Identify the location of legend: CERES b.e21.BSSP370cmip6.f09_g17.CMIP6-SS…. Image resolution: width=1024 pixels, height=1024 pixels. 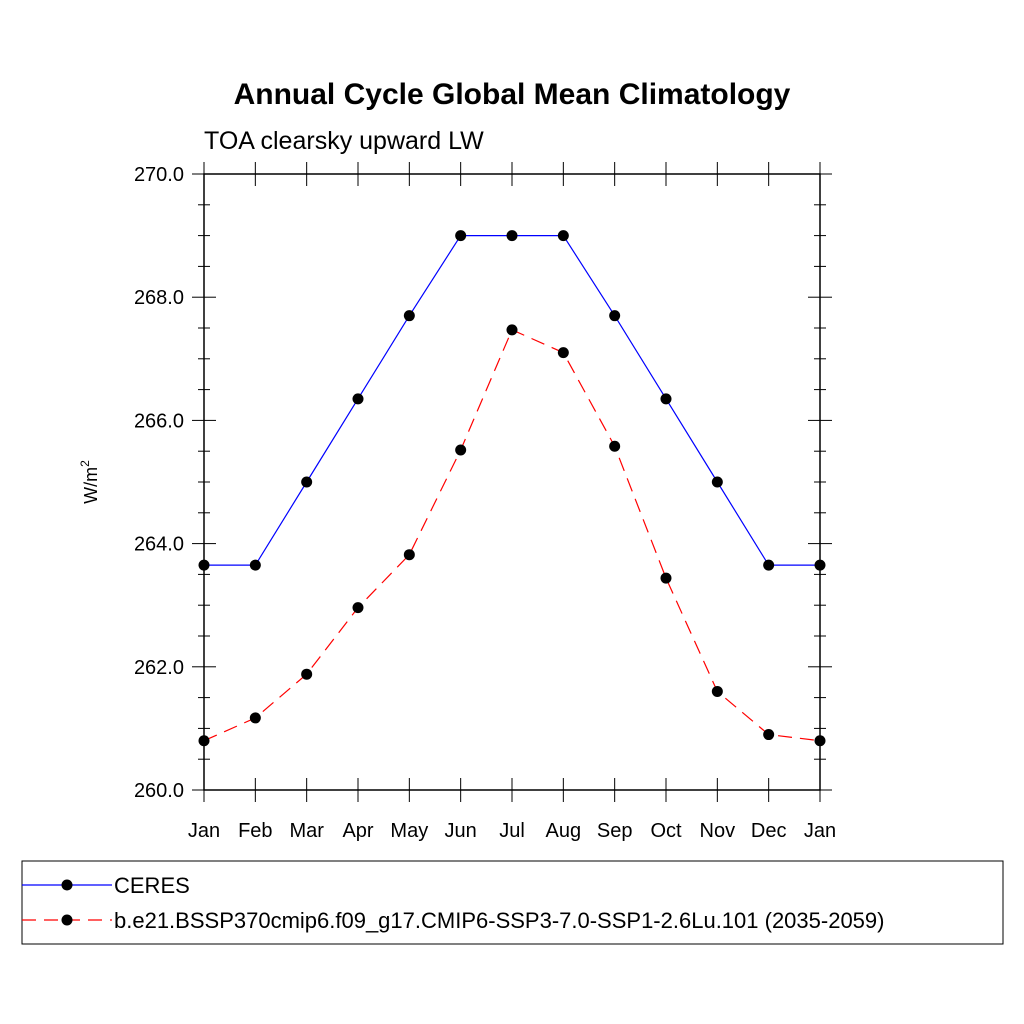
(453, 903).